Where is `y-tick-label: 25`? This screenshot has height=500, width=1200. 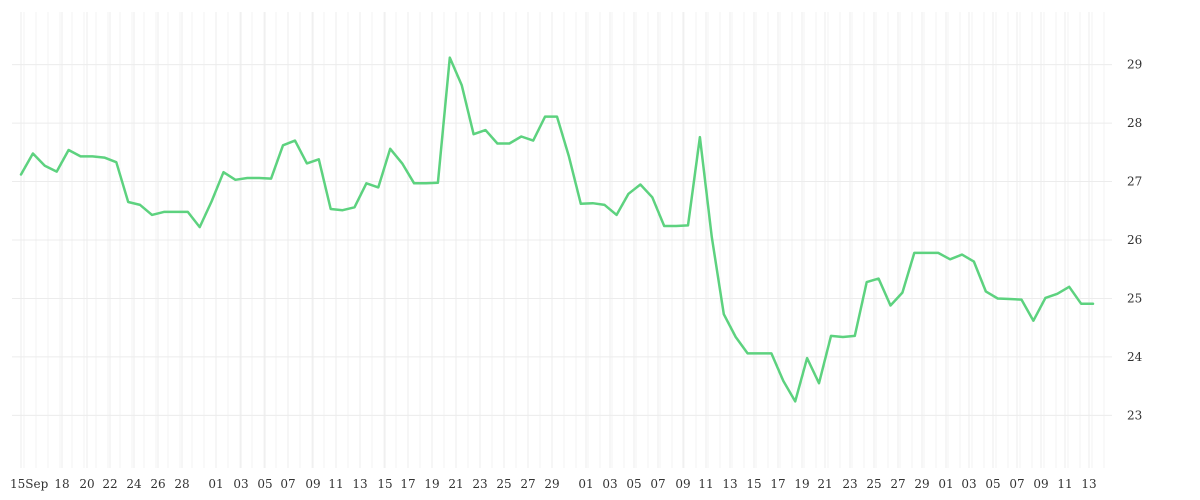 y-tick-label: 25 is located at coordinates (1134, 298).